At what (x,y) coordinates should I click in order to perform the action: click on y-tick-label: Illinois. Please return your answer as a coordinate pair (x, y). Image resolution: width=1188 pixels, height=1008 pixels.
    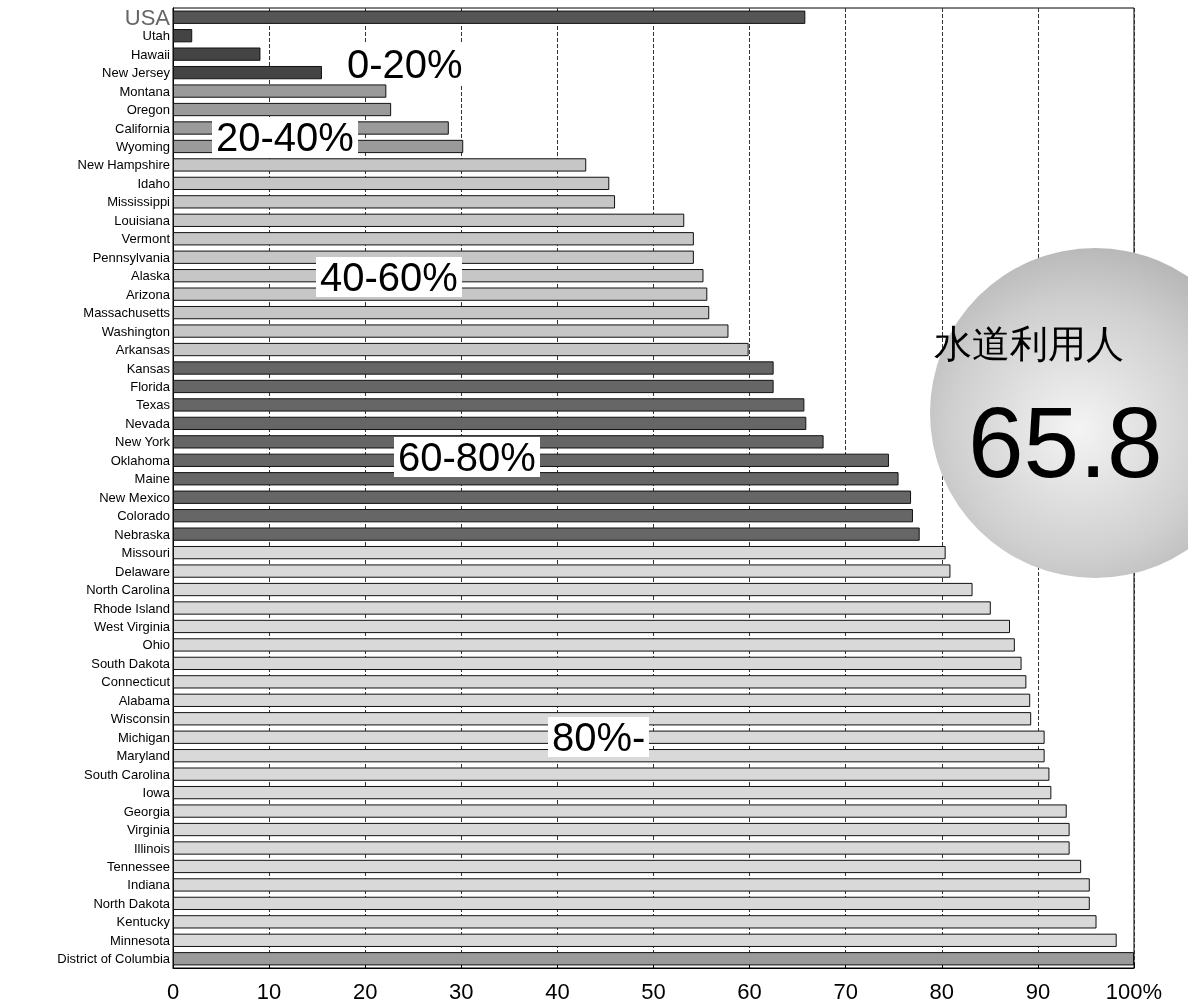
    Looking at the image, I should click on (152, 848).